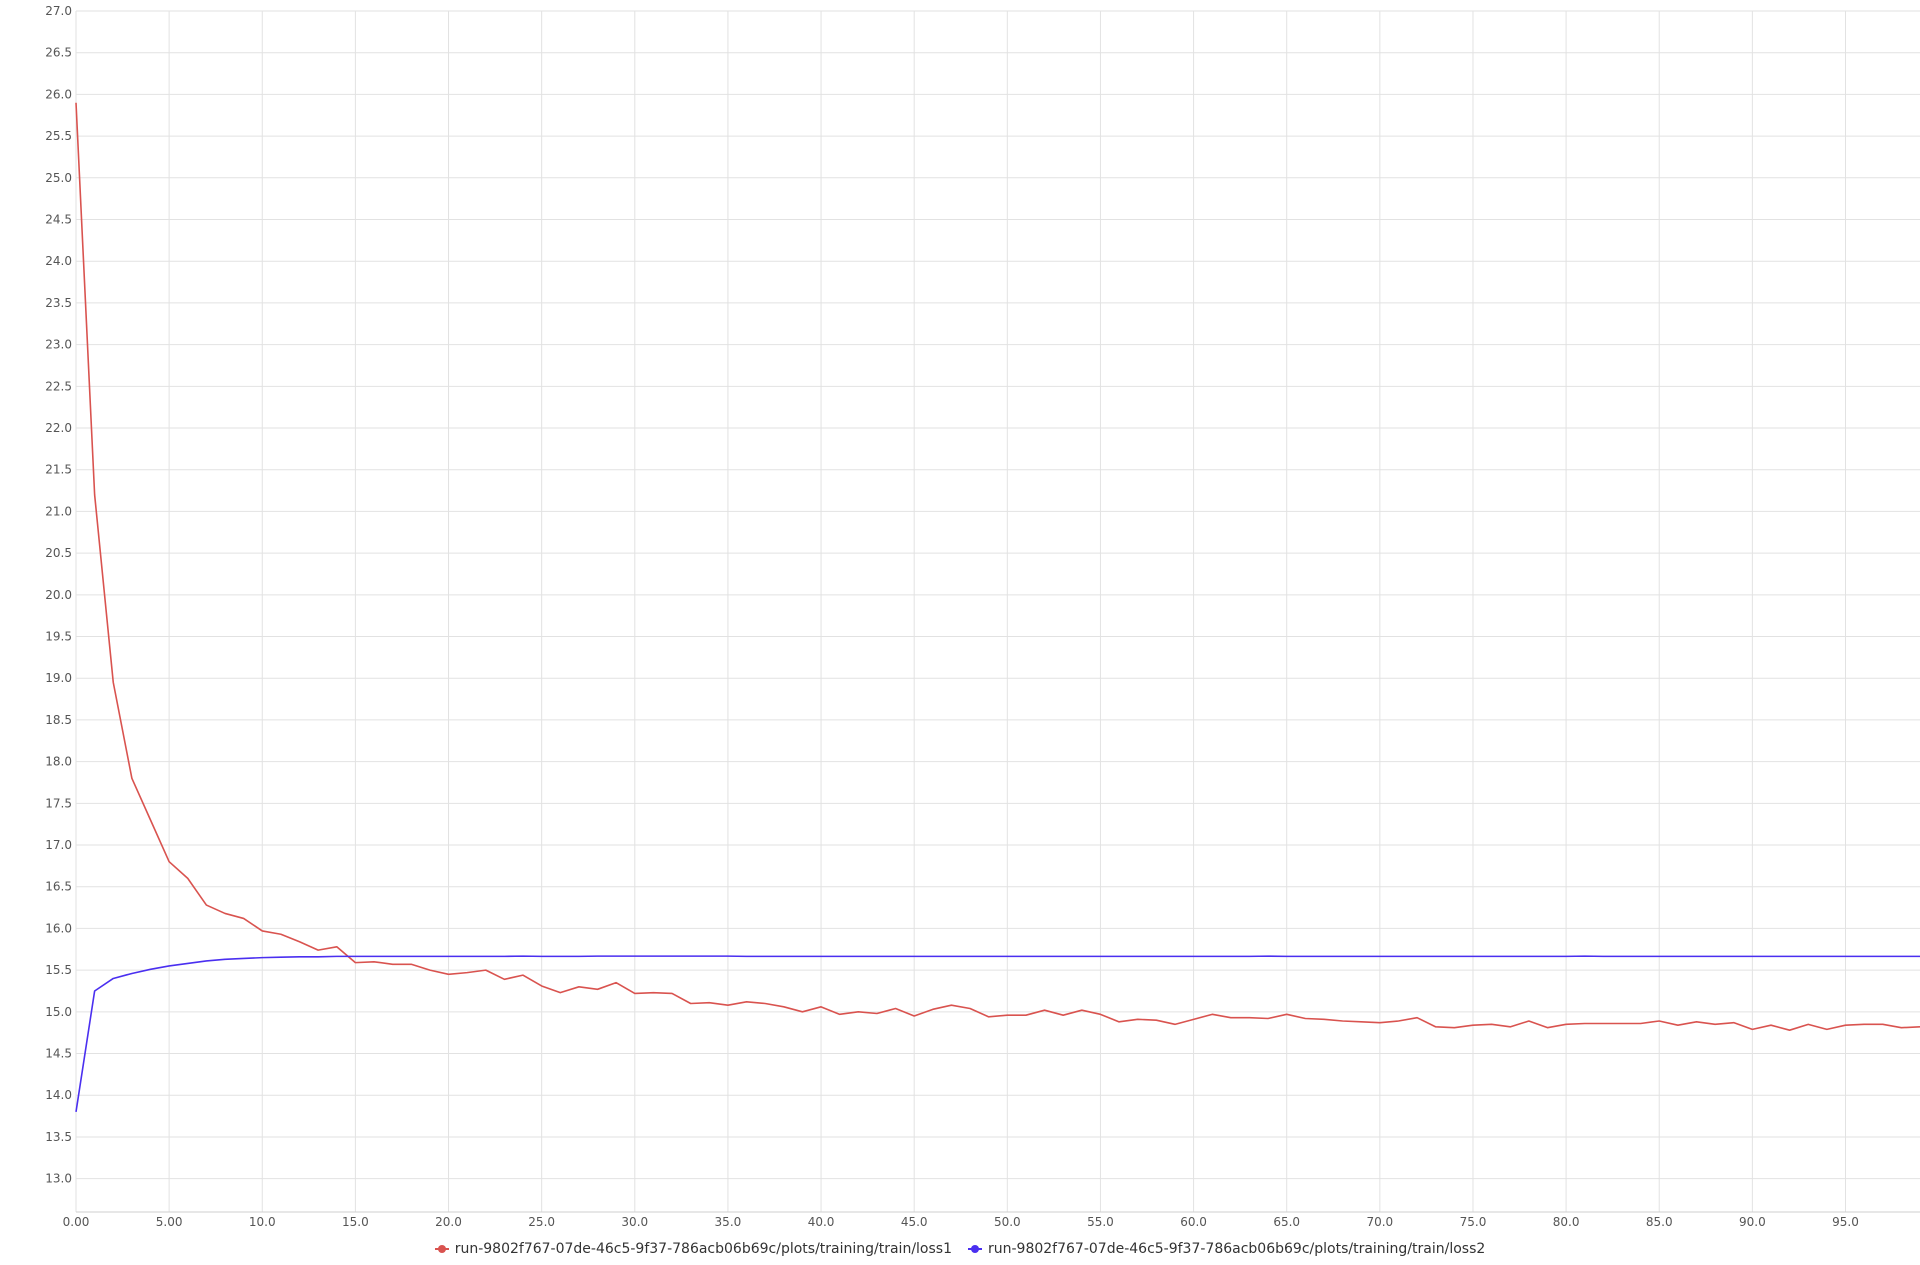  What do you see at coordinates (76, 1222) in the screenshot?
I see `x-tick-label: 0.00` at bounding box center [76, 1222].